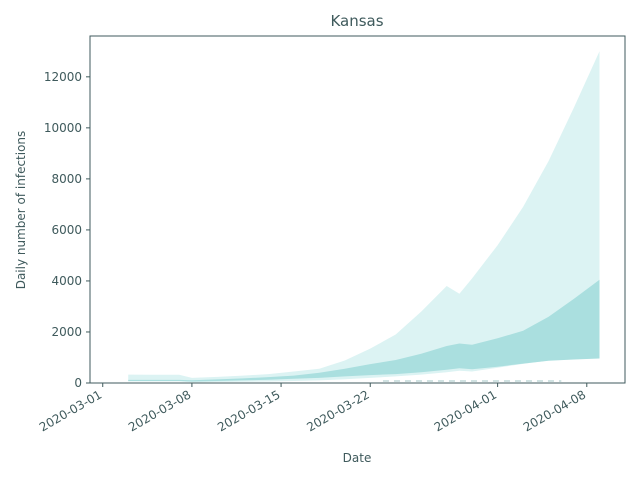  I want to click on y-tick-label: 12000, so click(63, 77).